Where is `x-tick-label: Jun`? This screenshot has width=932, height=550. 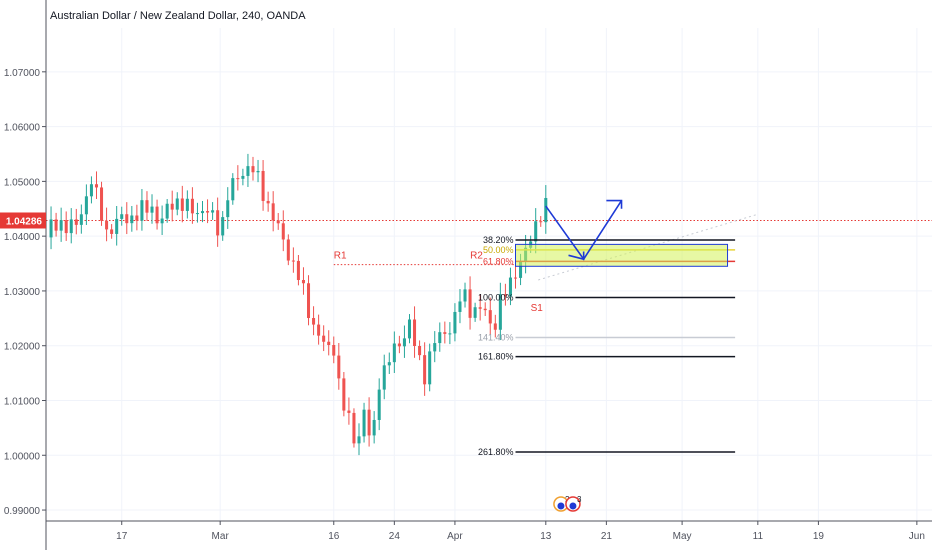
x-tick-label: Jun is located at coordinates (917, 536).